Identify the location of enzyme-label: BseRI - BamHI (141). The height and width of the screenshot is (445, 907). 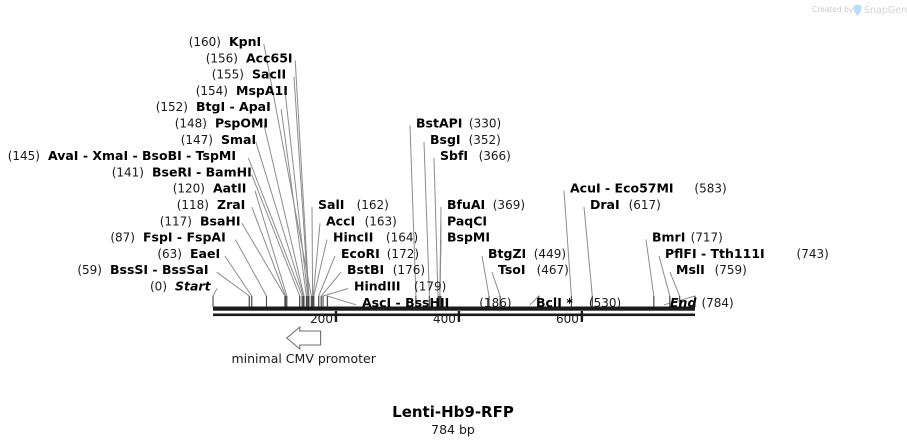
(182, 171).